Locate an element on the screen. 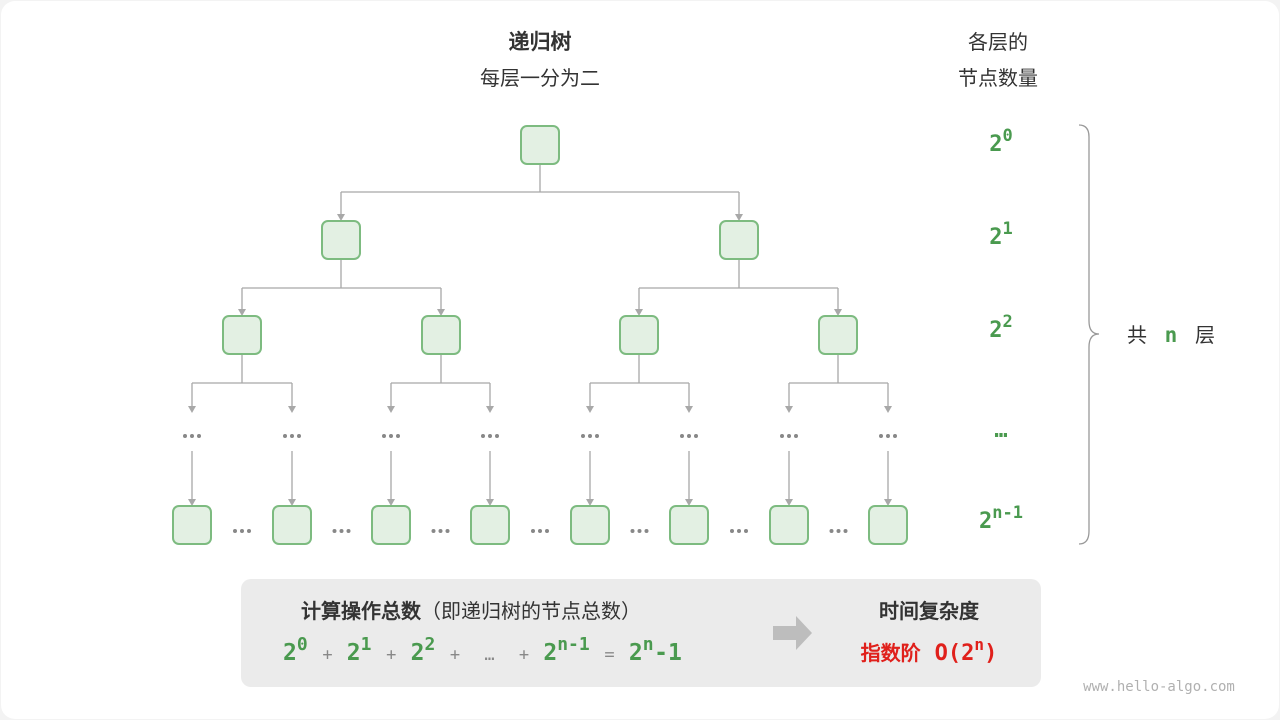 The width and height of the screenshot is (1280, 720). complexity-value: 指数阶 O(2n) is located at coordinates (929, 650).